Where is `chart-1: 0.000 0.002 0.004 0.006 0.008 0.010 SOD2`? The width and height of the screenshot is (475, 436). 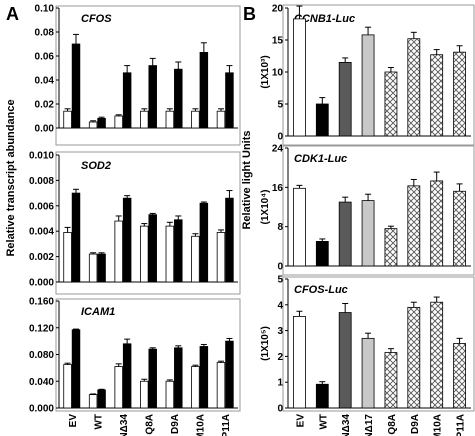 chart-1: 0.000 0.002 0.004 0.006 0.008 0.010 SOD2 is located at coordinates (135, 223).